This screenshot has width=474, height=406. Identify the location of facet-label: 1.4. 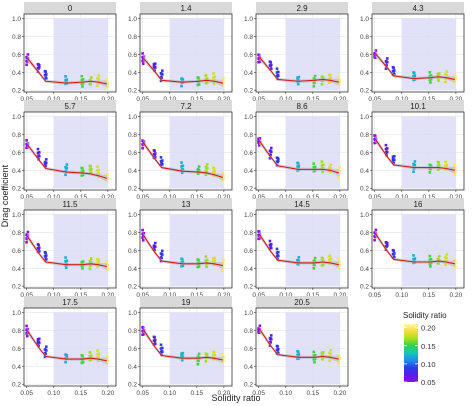
(186, 8).